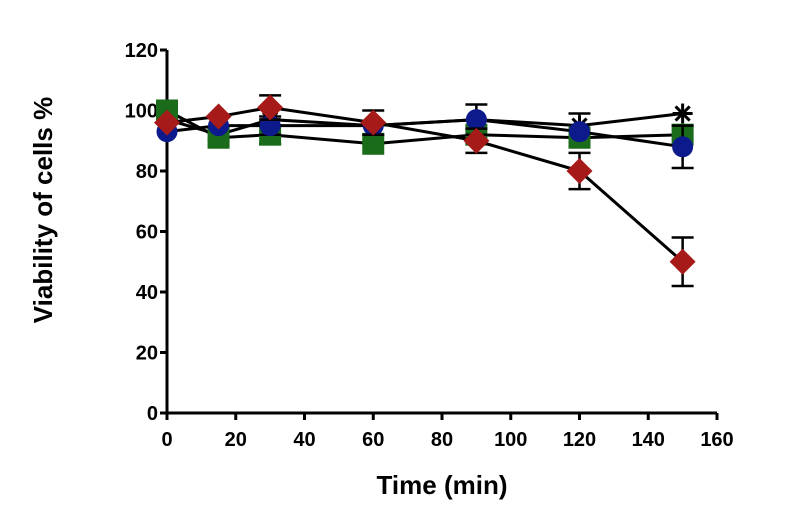 Image resolution: width=800 pixels, height=526 pixels. I want to click on x-tick-label: 20, so click(236, 440).